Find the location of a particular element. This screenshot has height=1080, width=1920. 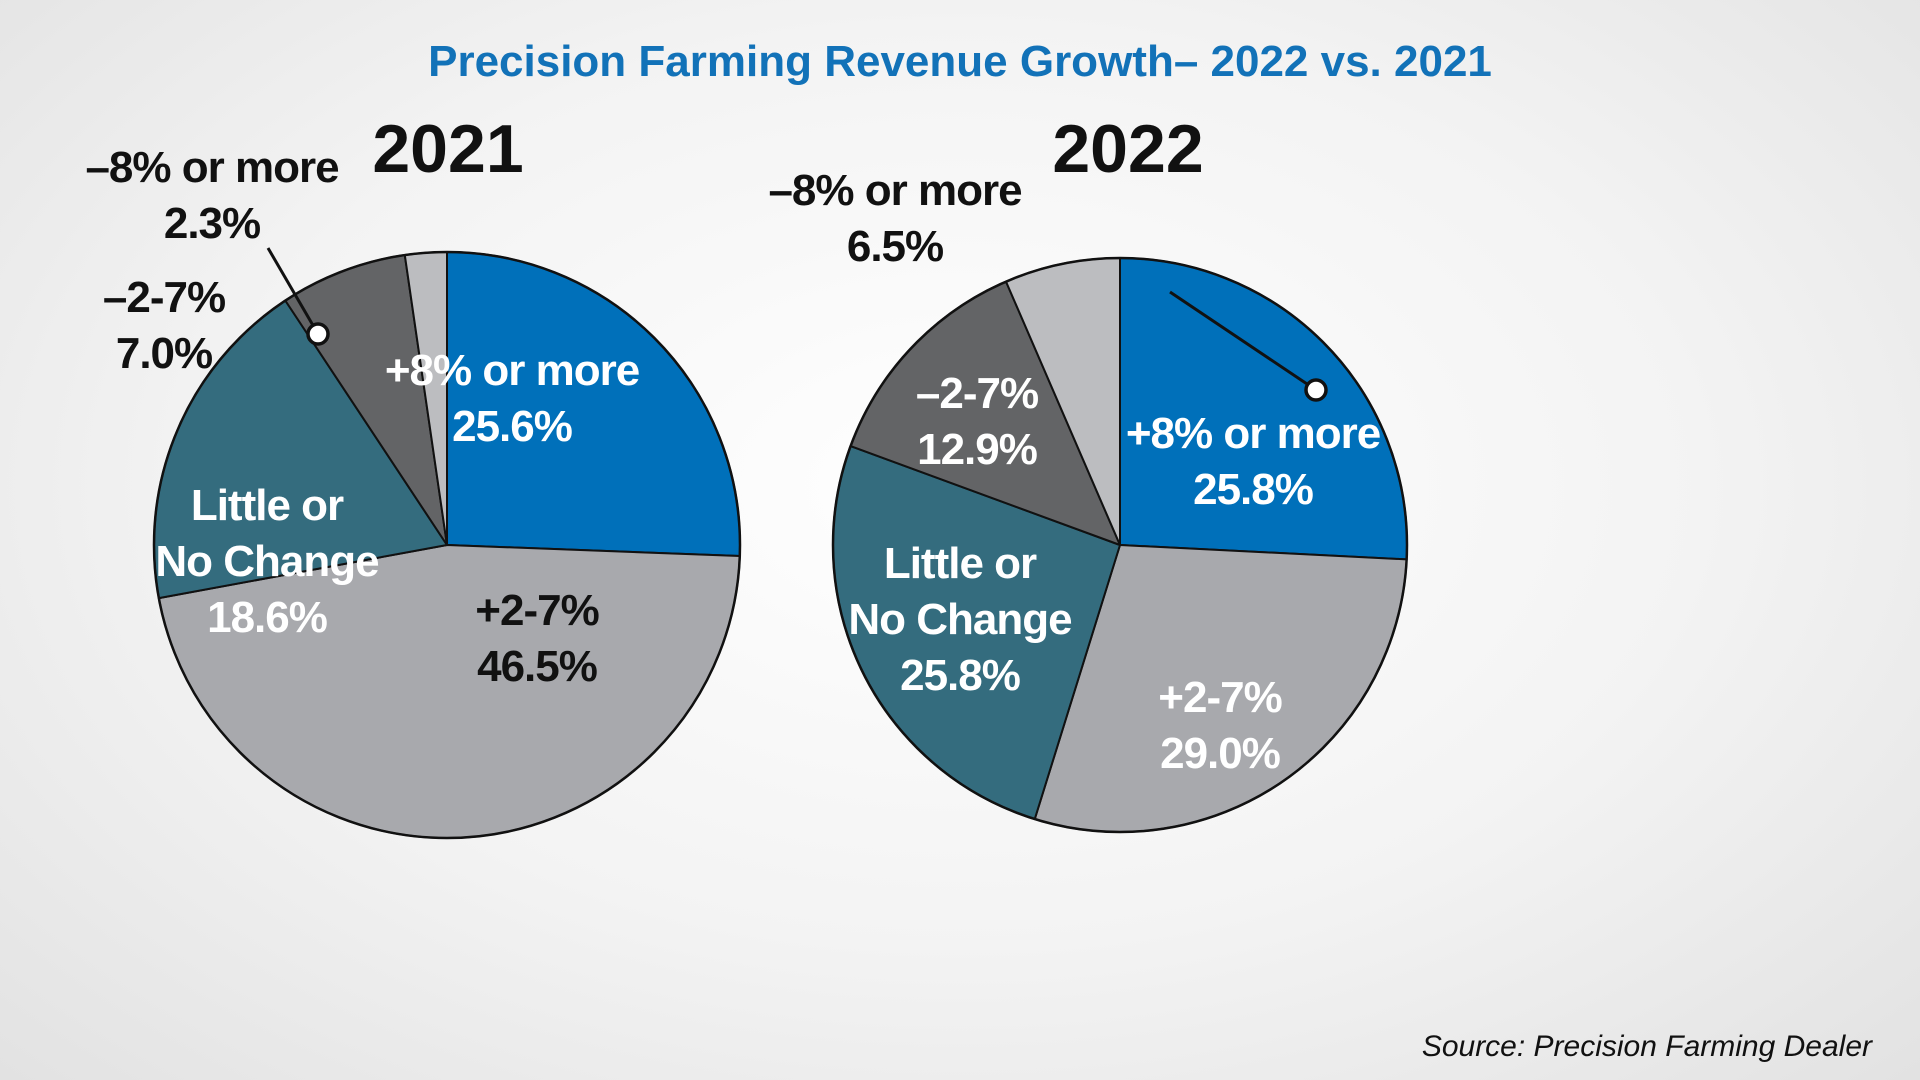

slice-label-2021-plus-8pct-or-more: +8% or more 25.6% is located at coordinates (512, 398).